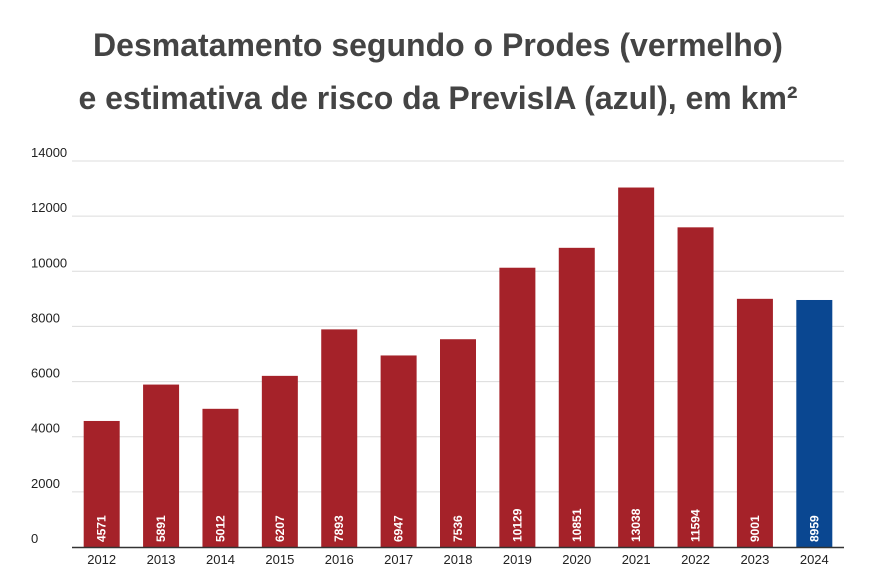 This screenshot has width=876, height=587. I want to click on bar-2016, so click(339, 438).